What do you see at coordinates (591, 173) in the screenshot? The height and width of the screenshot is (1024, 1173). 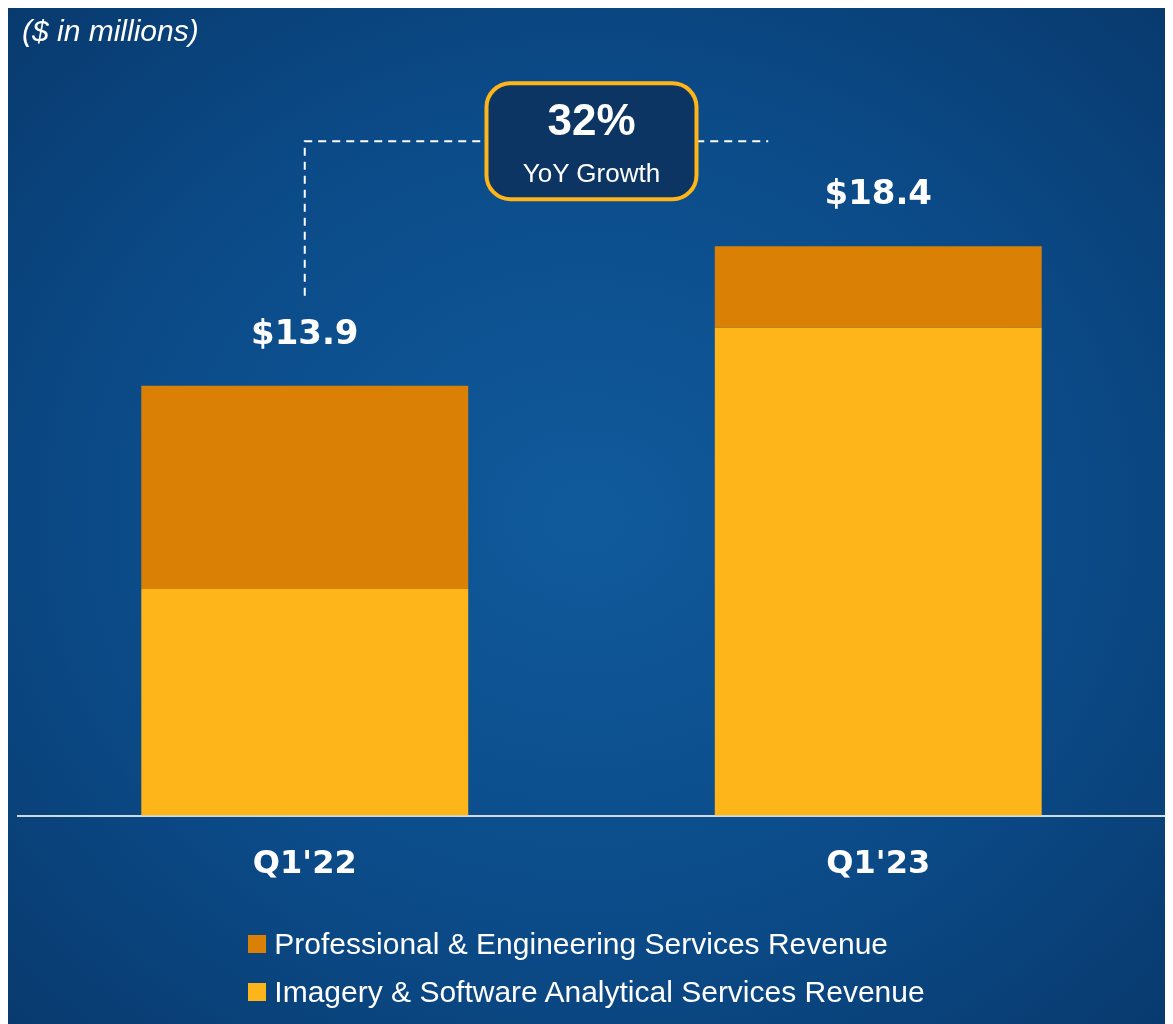 I see `text: YoY Growth` at bounding box center [591, 173].